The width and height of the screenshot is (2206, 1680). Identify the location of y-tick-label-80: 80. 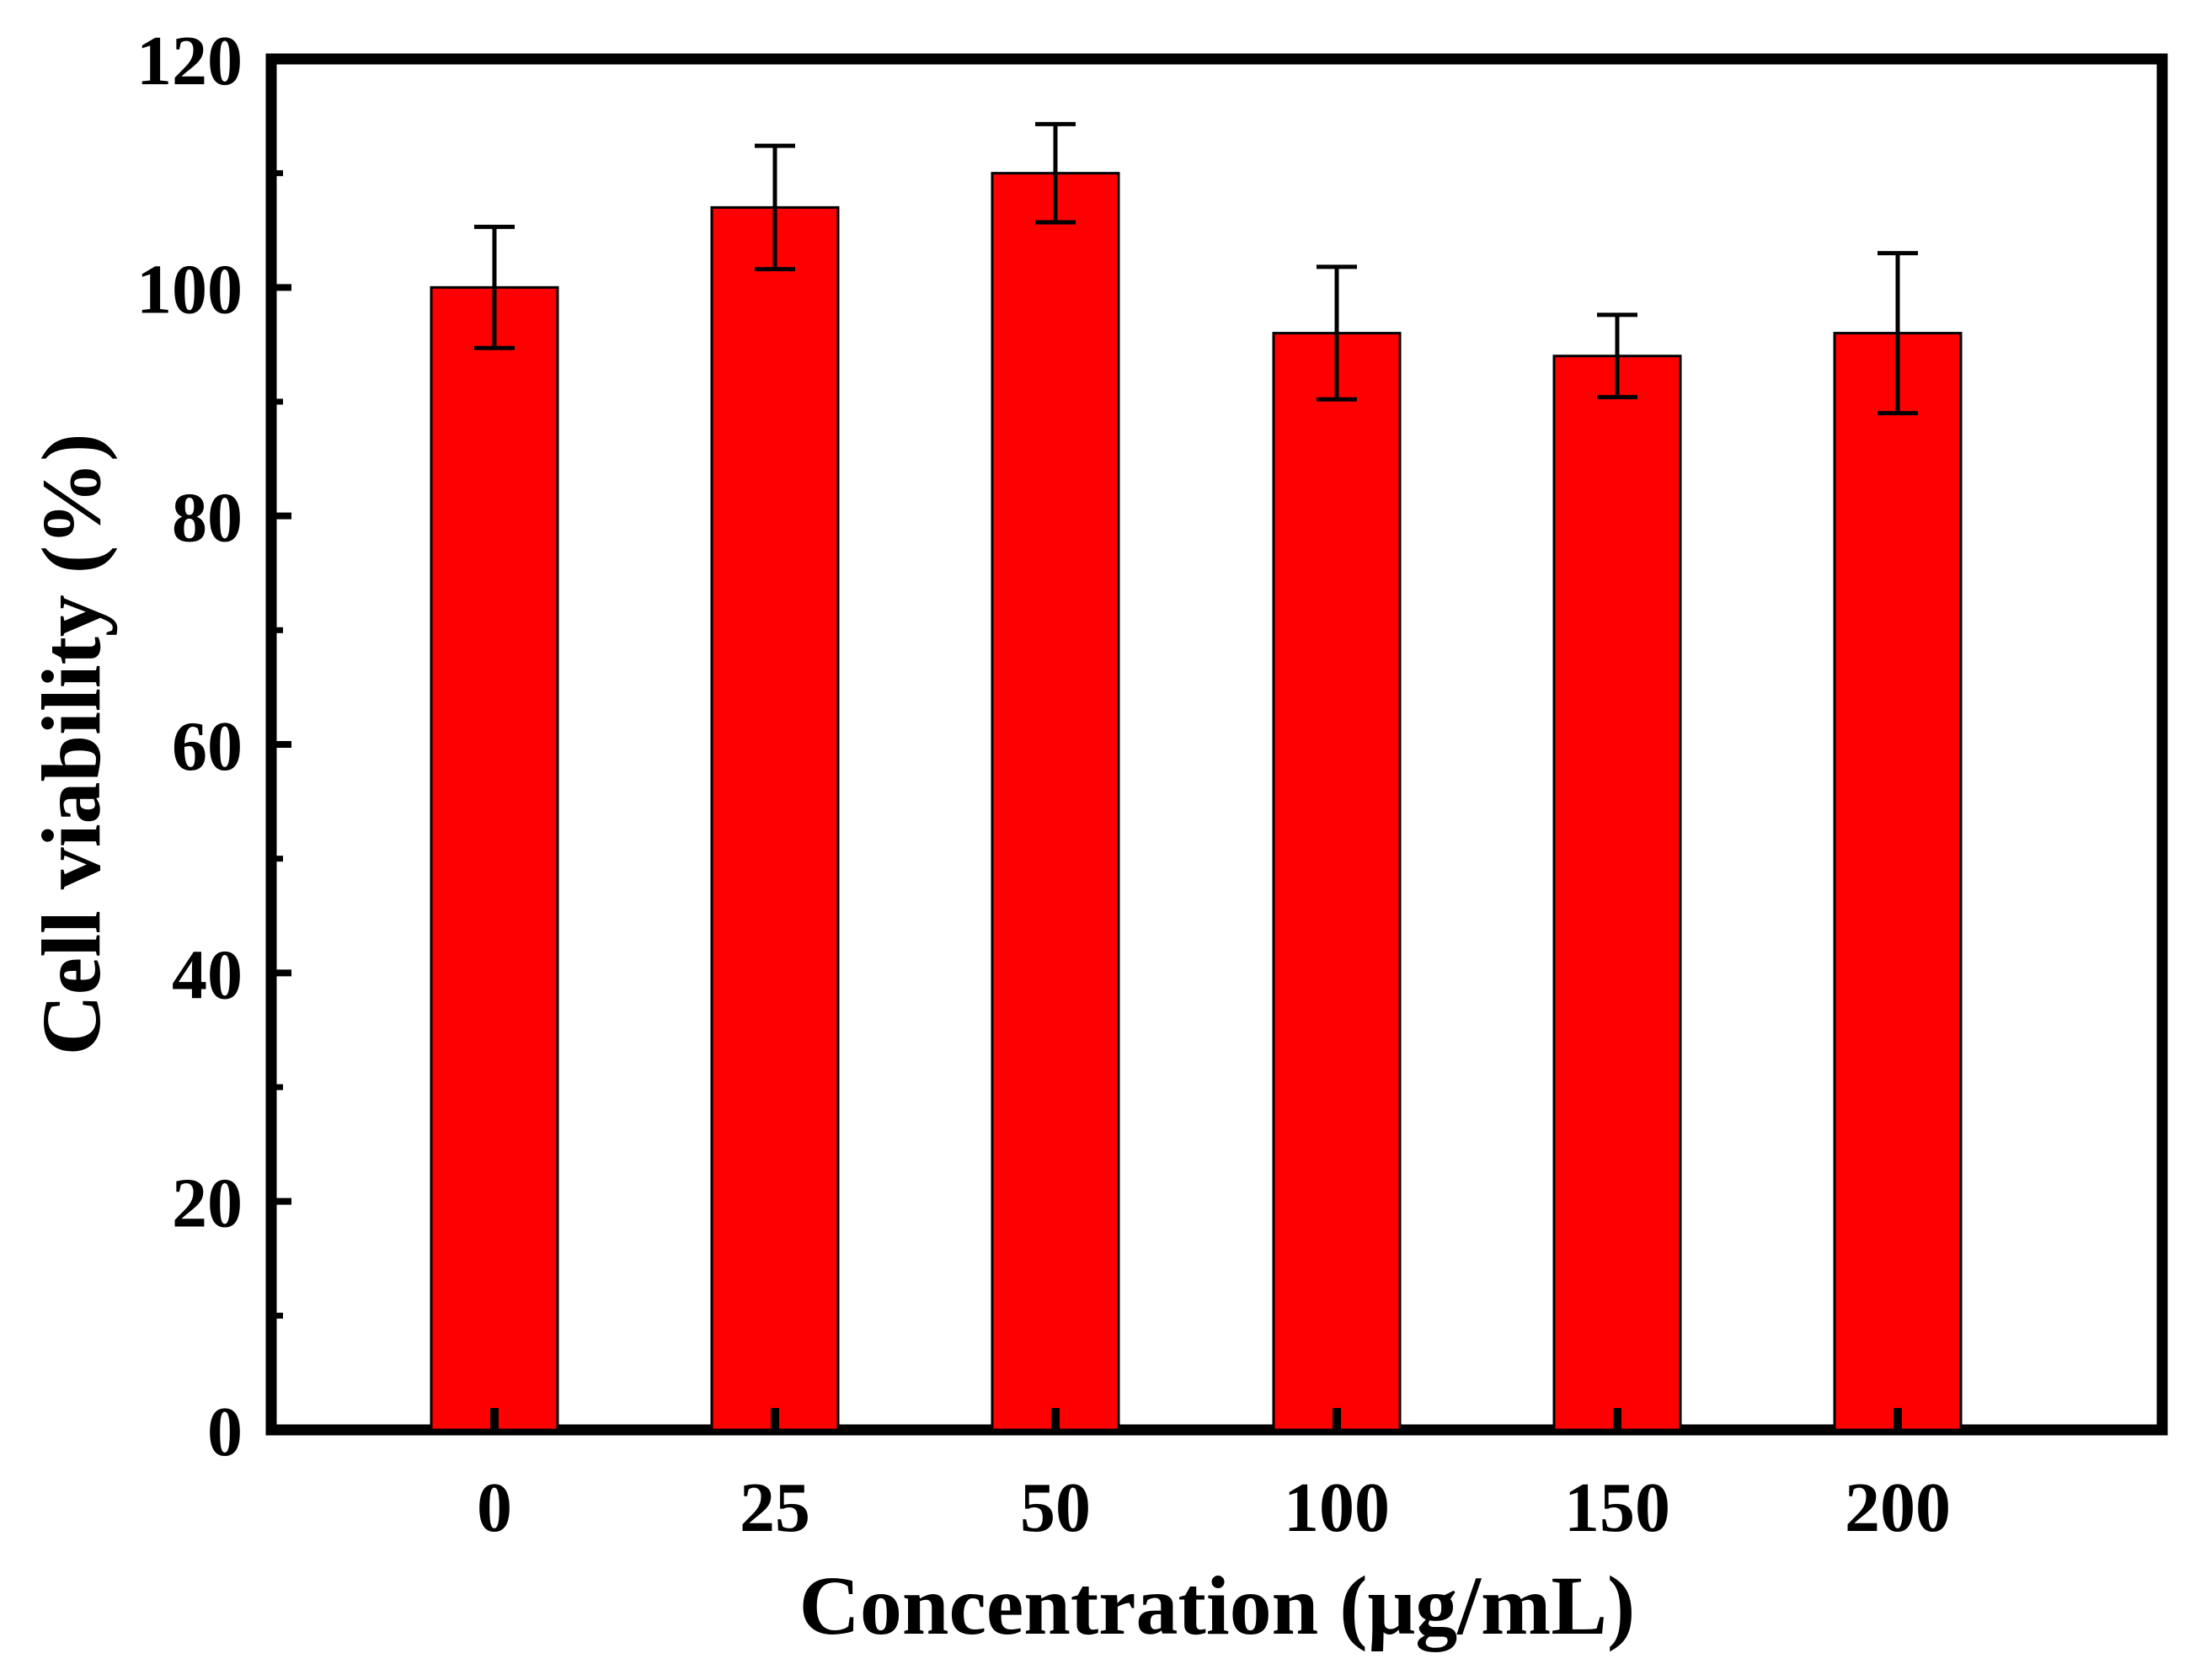
(207, 518).